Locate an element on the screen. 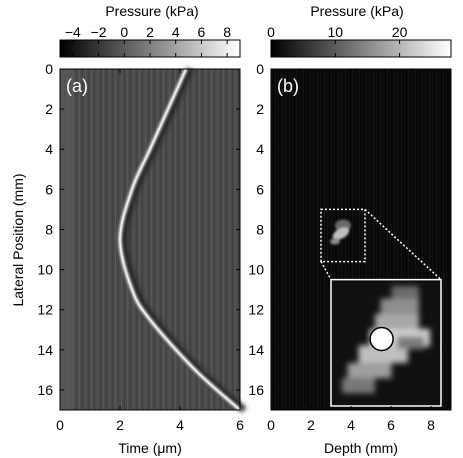 The image size is (463, 458). hotspot is located at coordinates (340, 232).